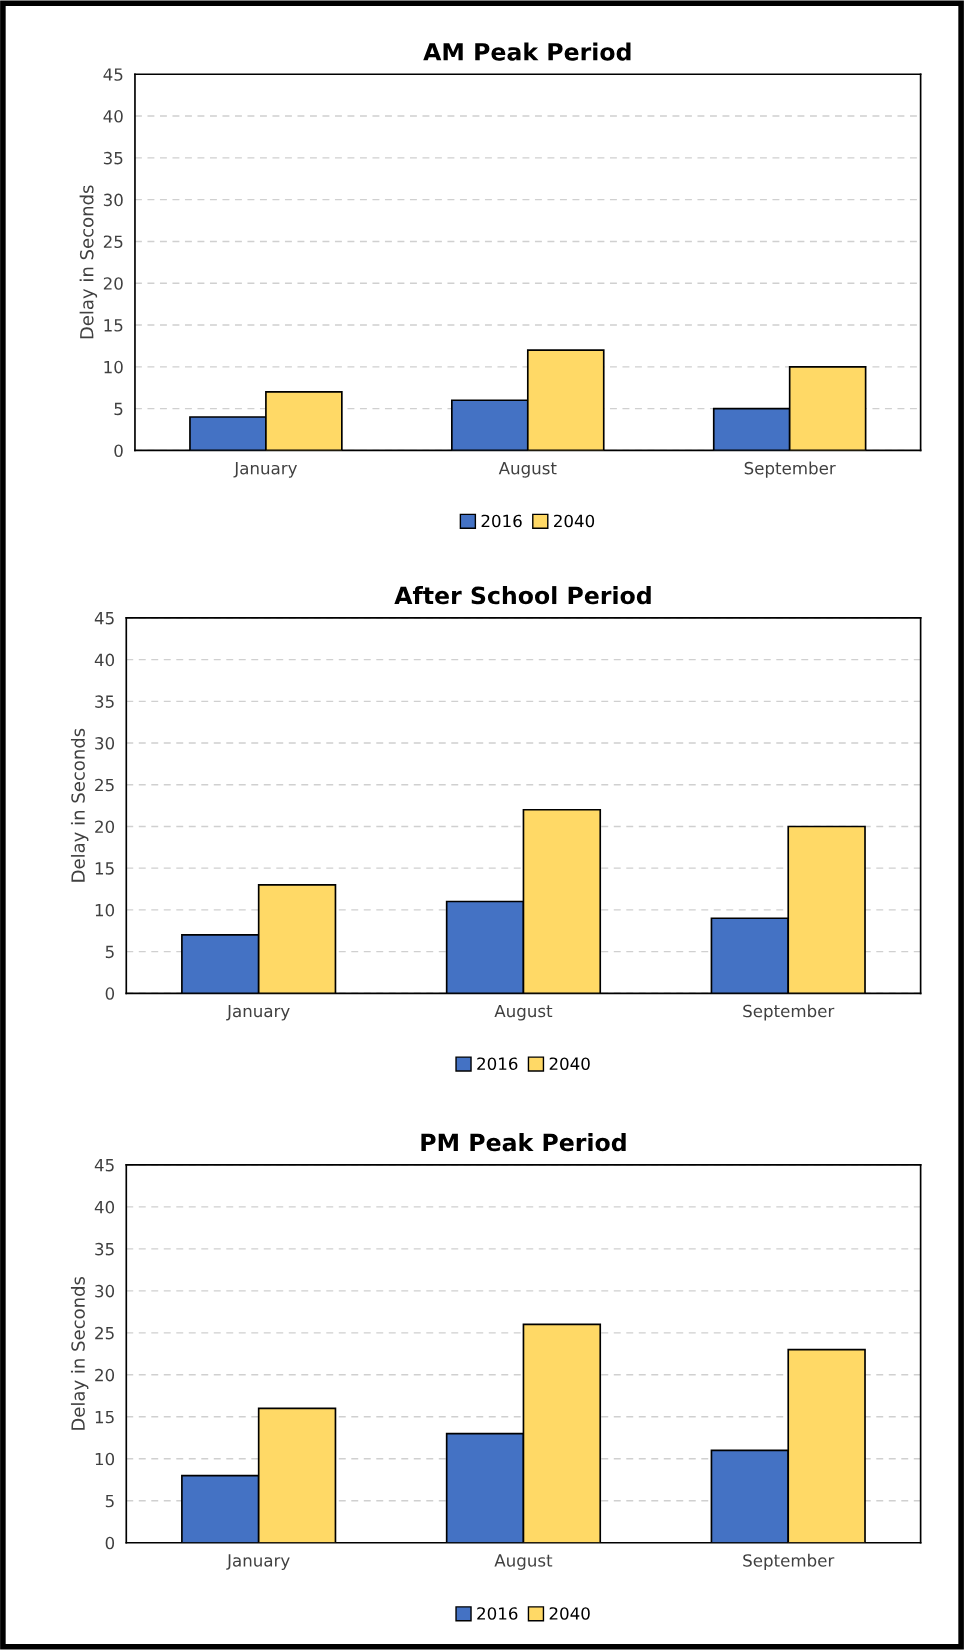  What do you see at coordinates (527, 51) in the screenshot?
I see `chart-title: AM Peak Period` at bounding box center [527, 51].